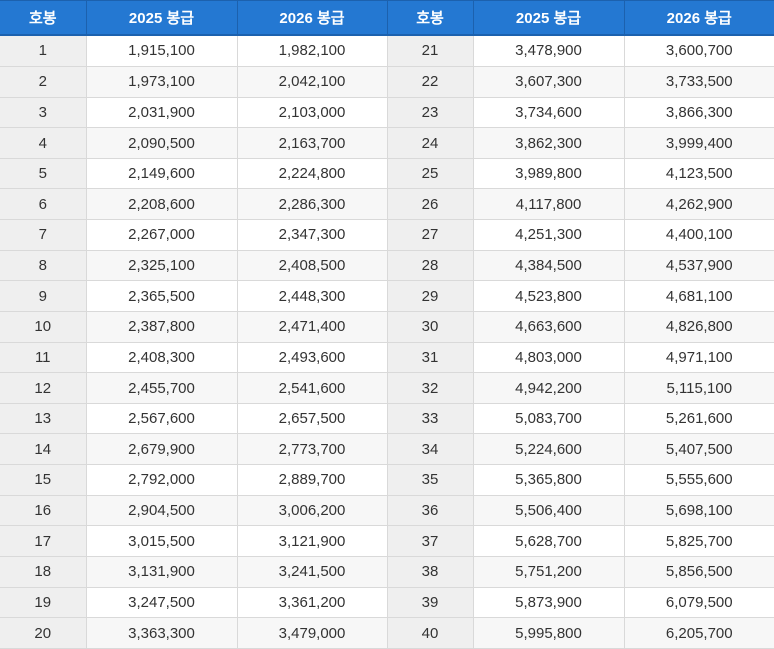 The image size is (774, 649). I want to click on cell-step: 9, so click(43, 296).